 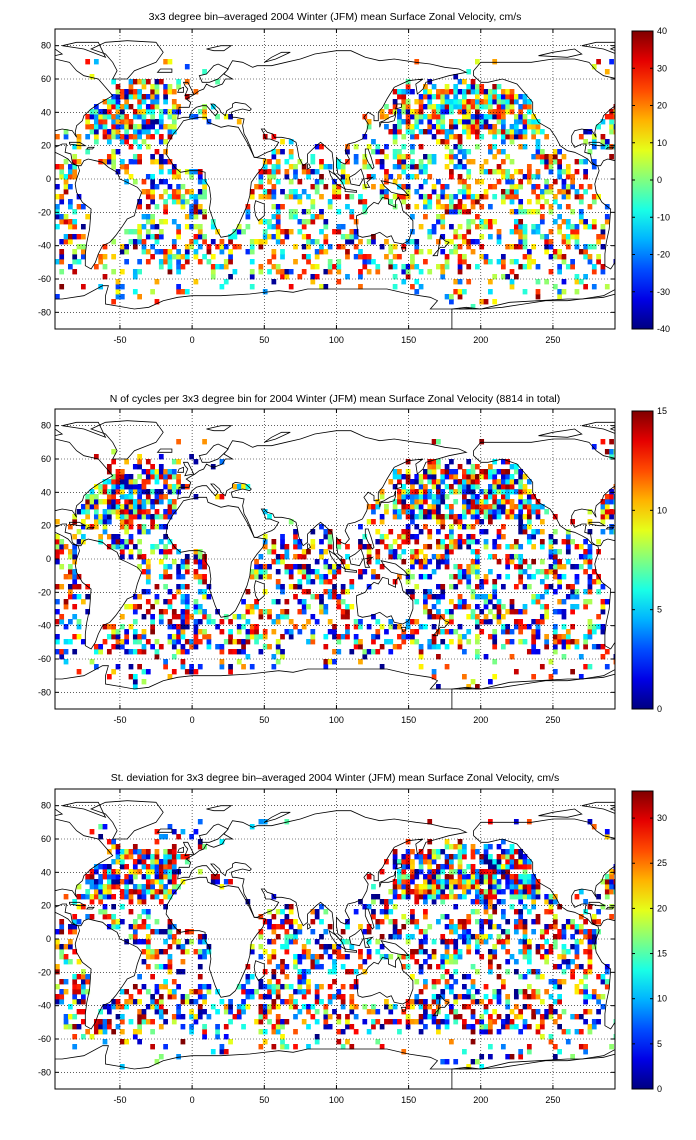 What do you see at coordinates (336, 720) in the screenshot?
I see `x-tick-label: 100` at bounding box center [336, 720].